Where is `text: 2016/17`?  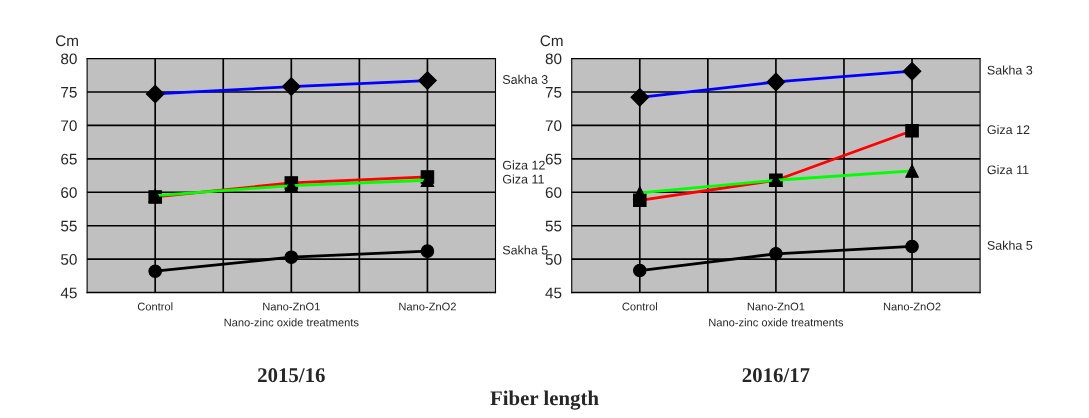 text: 2016/17 is located at coordinates (776, 375).